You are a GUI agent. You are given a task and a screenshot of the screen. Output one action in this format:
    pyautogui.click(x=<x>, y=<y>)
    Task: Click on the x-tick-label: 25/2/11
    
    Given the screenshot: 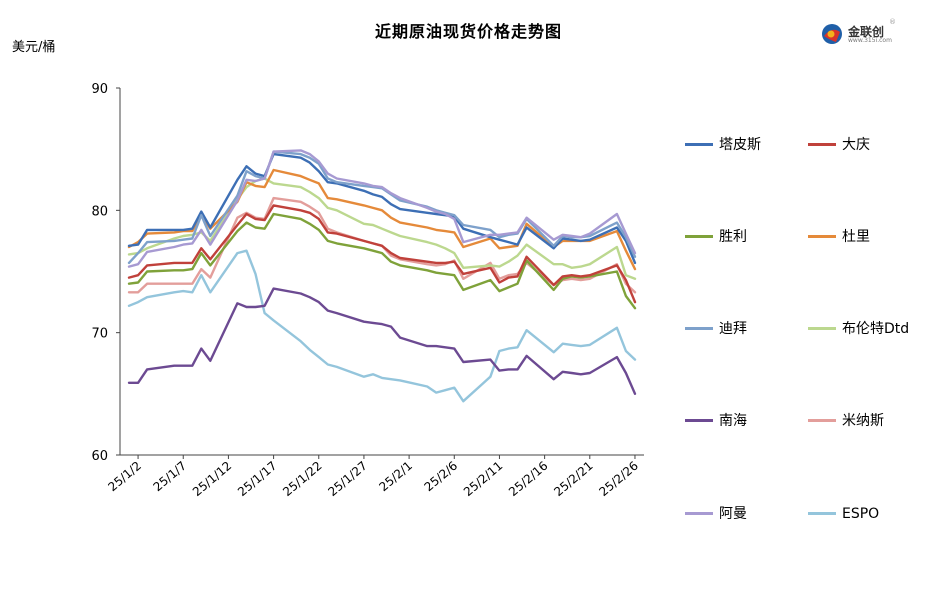 What is the action you would take?
    pyautogui.click(x=483, y=479)
    